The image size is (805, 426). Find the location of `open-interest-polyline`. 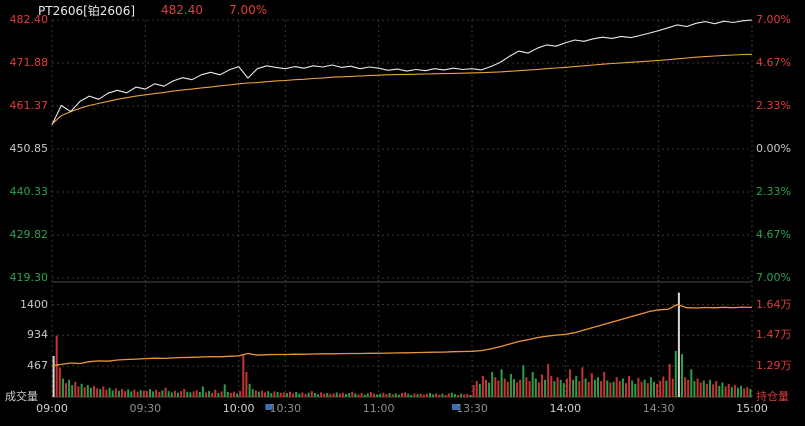

open-interest-polyline is located at coordinates (402, 335).